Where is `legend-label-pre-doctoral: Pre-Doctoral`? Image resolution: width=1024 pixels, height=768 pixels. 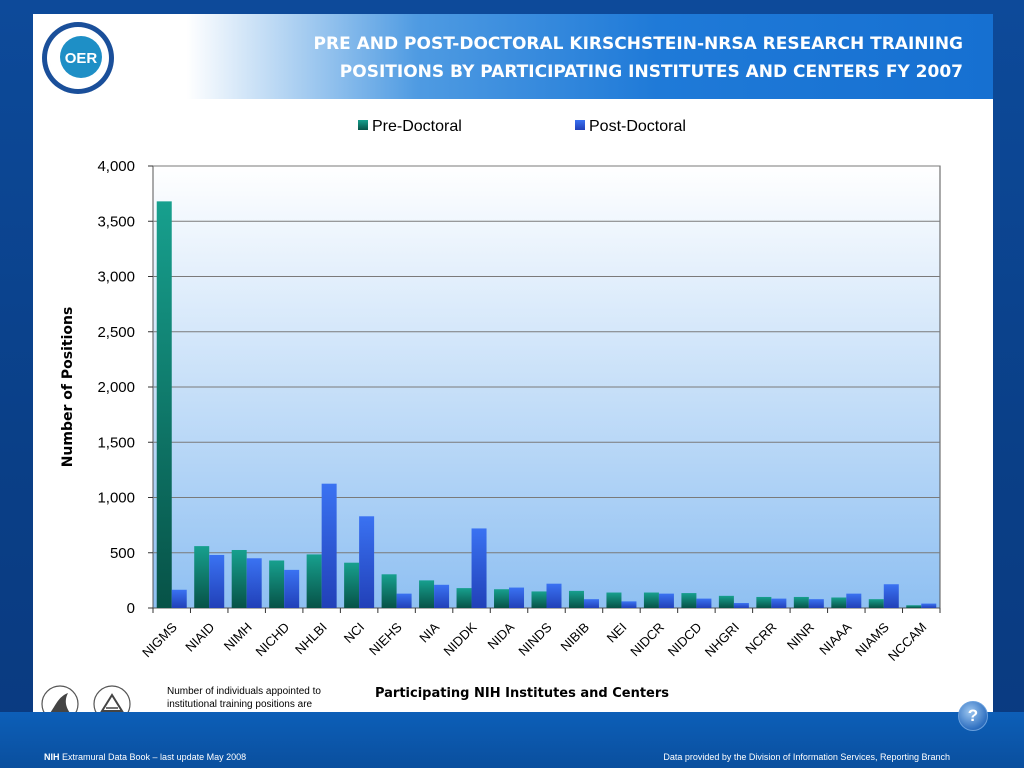 legend-label-pre-doctoral: Pre-Doctoral is located at coordinates (417, 126).